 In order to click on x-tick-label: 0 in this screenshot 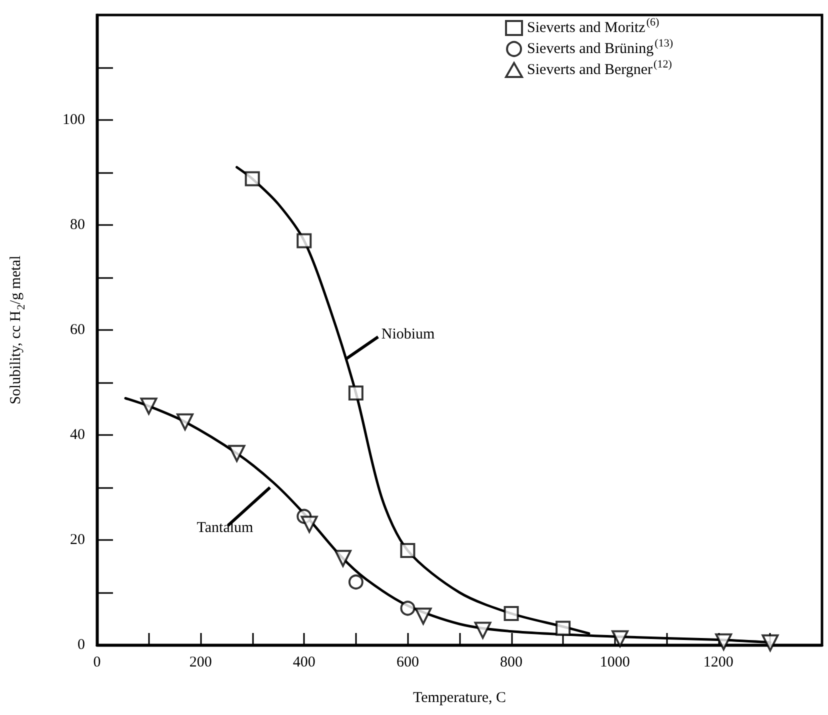, I will do `click(97, 662)`.